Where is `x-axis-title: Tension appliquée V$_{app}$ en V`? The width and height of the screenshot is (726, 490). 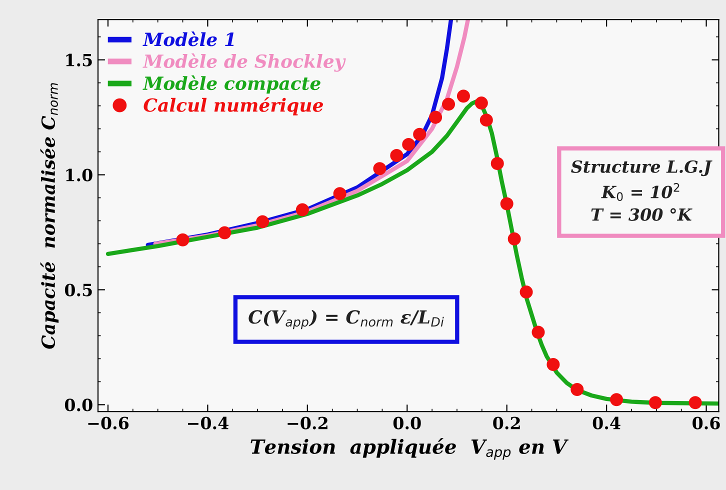 x-axis-title: Tension appliquée V$_{app}$ en V is located at coordinates (409, 449).